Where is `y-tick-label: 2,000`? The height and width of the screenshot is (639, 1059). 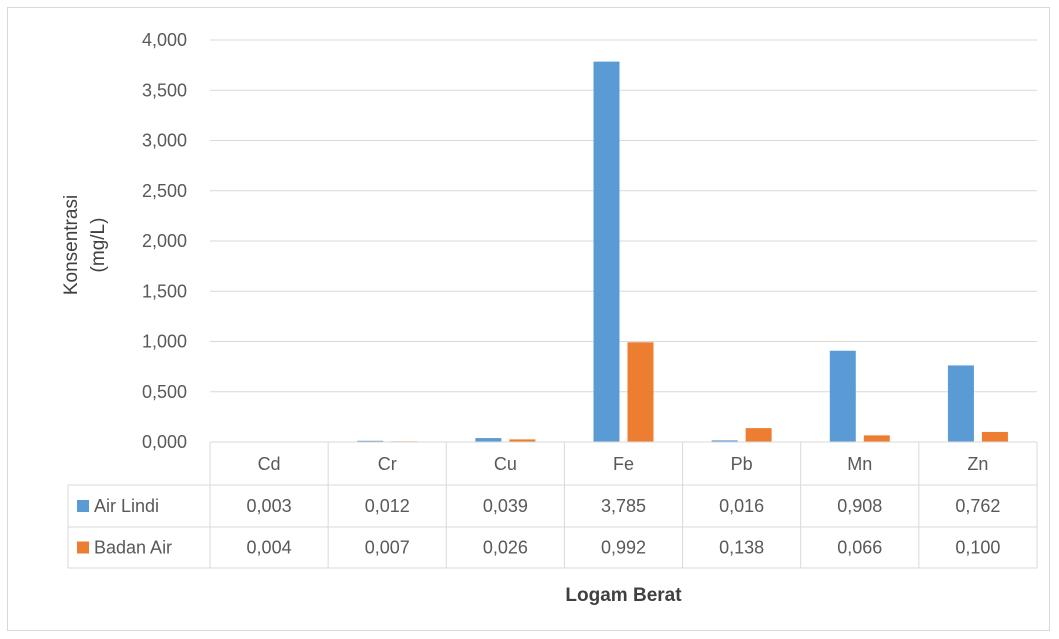
y-tick-label: 2,000 is located at coordinates (164, 241).